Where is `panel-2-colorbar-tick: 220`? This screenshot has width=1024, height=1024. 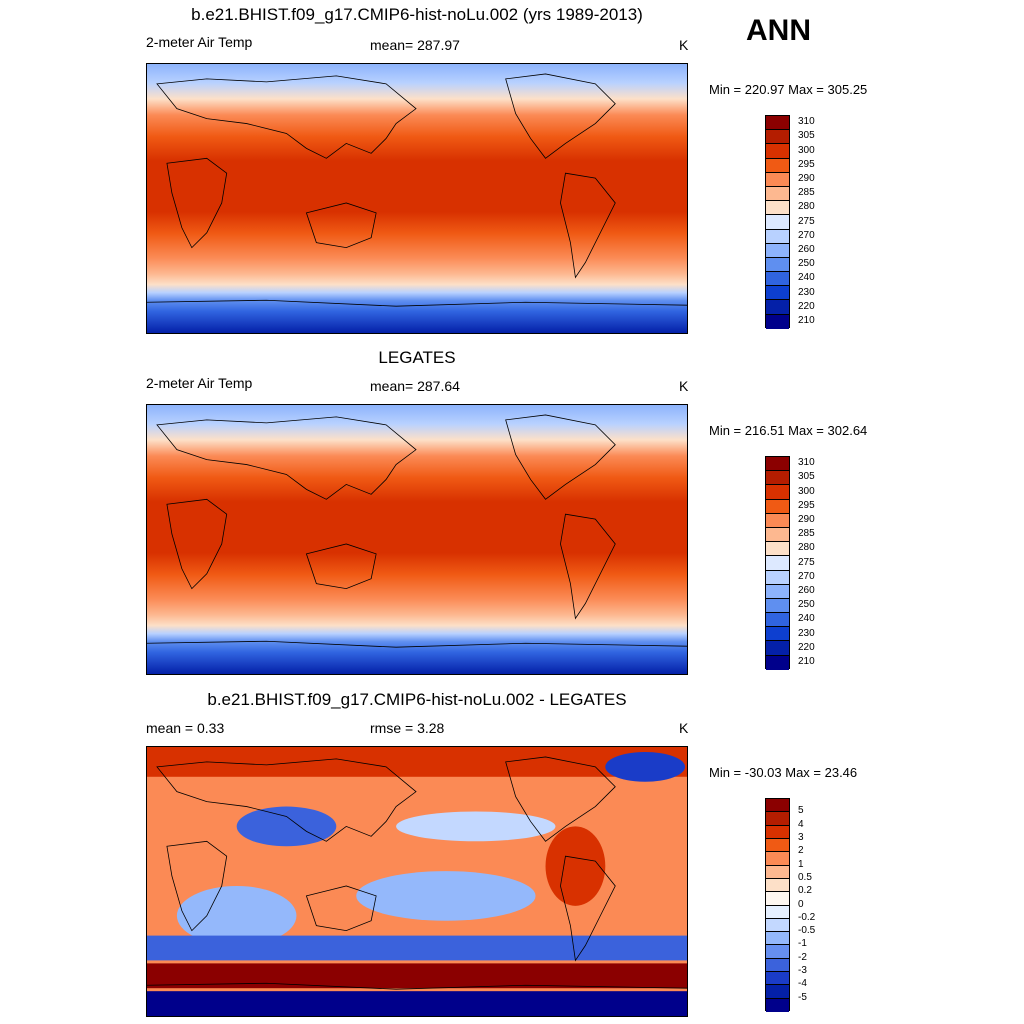
panel-2-colorbar-tick: 220 is located at coordinates (806, 647).